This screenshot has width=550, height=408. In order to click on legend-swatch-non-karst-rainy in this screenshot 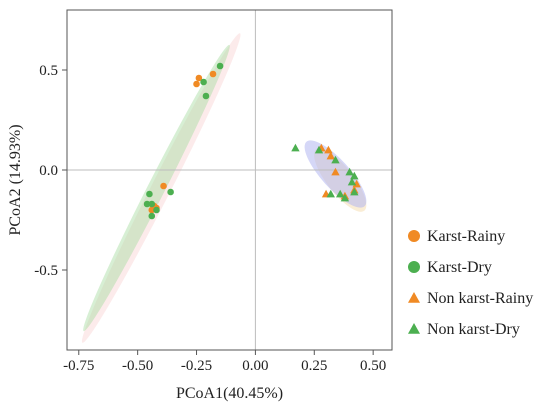, I will do `click(414, 297)`.